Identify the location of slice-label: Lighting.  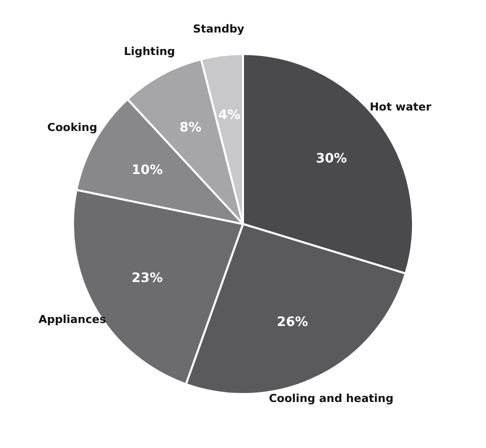
(150, 51).